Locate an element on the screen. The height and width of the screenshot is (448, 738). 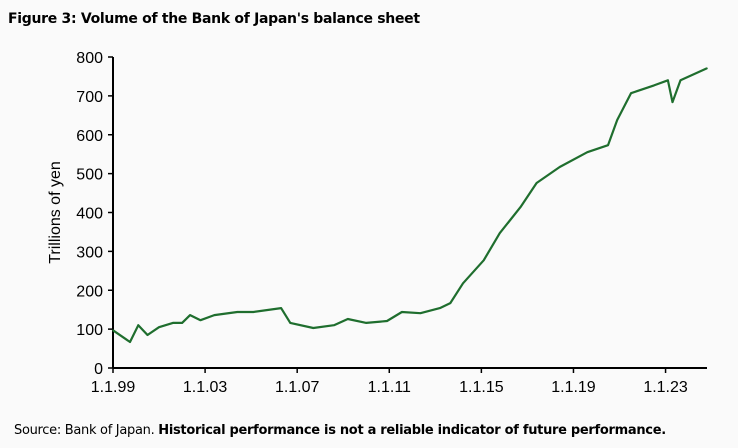
source-text: Source: Bank of Japan. is located at coordinates (86, 430).